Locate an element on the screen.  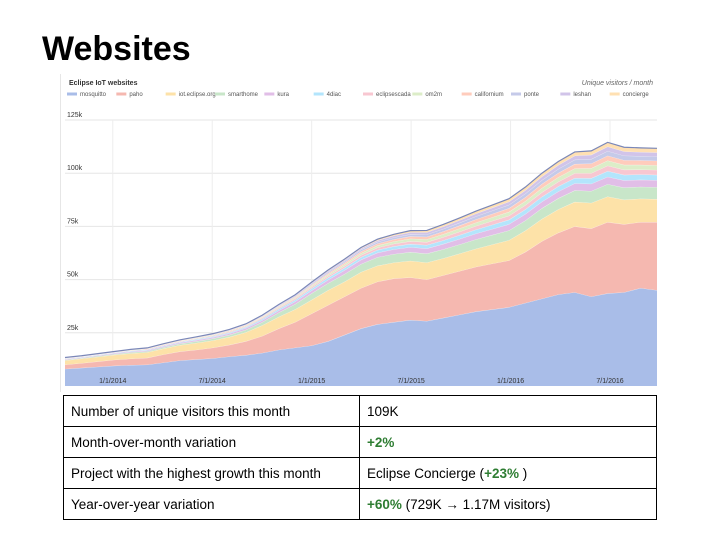
stat-rest: (729K → 1.17M visitors) is located at coordinates (476, 504).